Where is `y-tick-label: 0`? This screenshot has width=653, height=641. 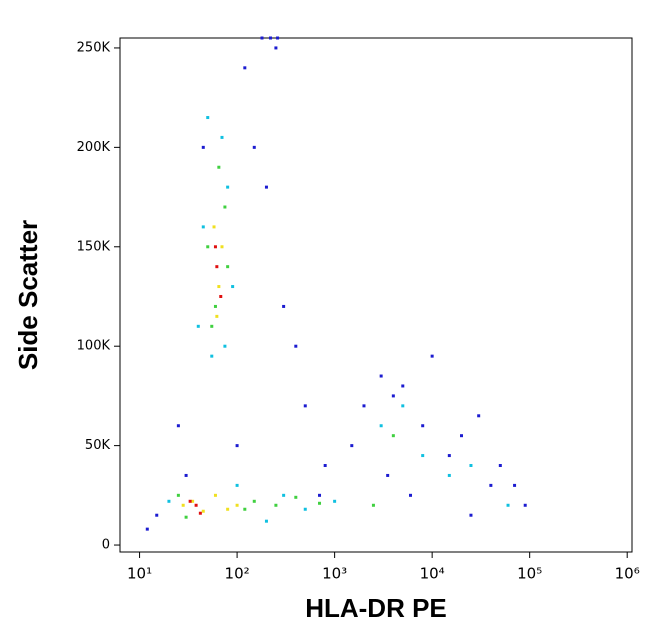 y-tick-label: 0 is located at coordinates (106, 545).